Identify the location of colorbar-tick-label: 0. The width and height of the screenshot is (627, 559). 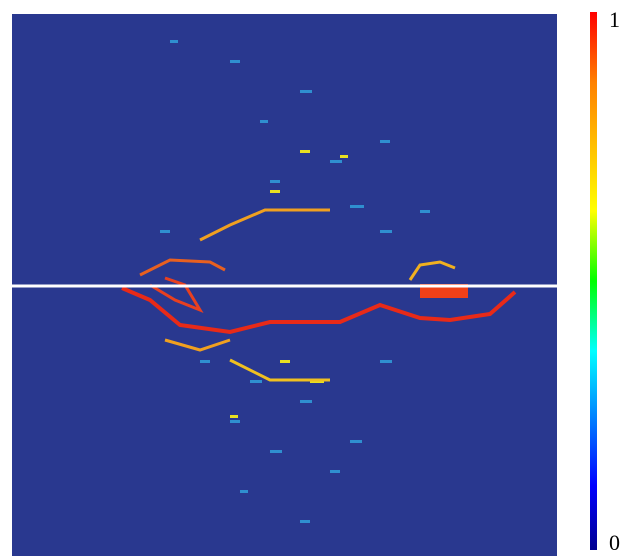
(614, 542).